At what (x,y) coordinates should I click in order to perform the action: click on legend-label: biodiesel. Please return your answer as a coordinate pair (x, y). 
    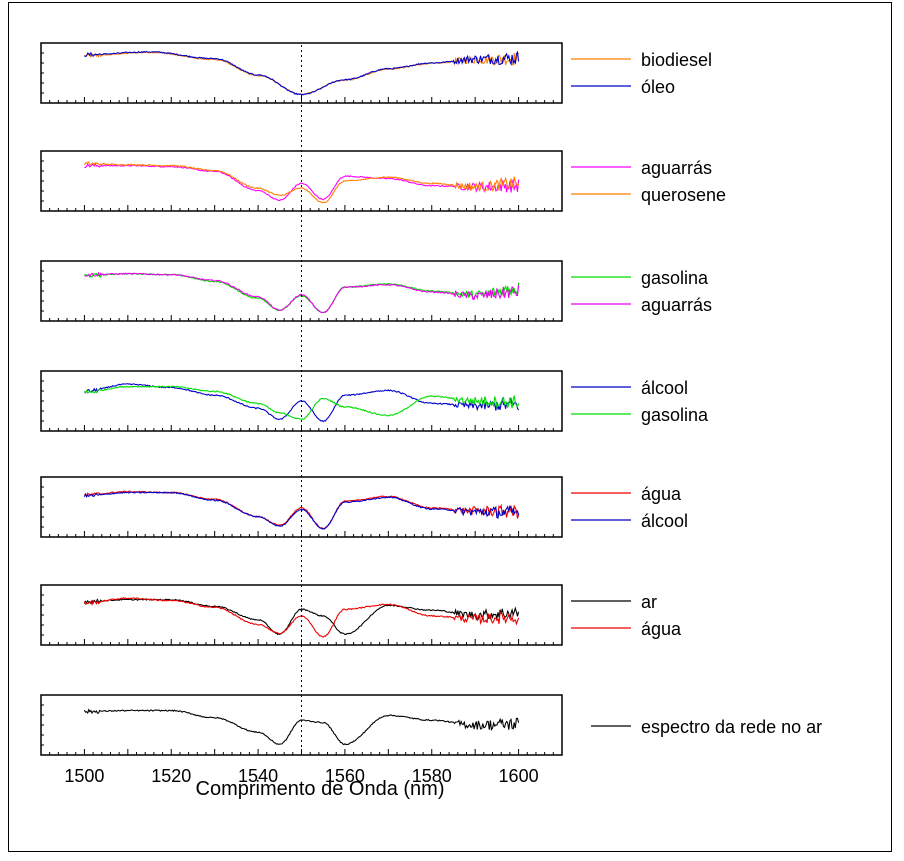
    Looking at the image, I should click on (676, 60).